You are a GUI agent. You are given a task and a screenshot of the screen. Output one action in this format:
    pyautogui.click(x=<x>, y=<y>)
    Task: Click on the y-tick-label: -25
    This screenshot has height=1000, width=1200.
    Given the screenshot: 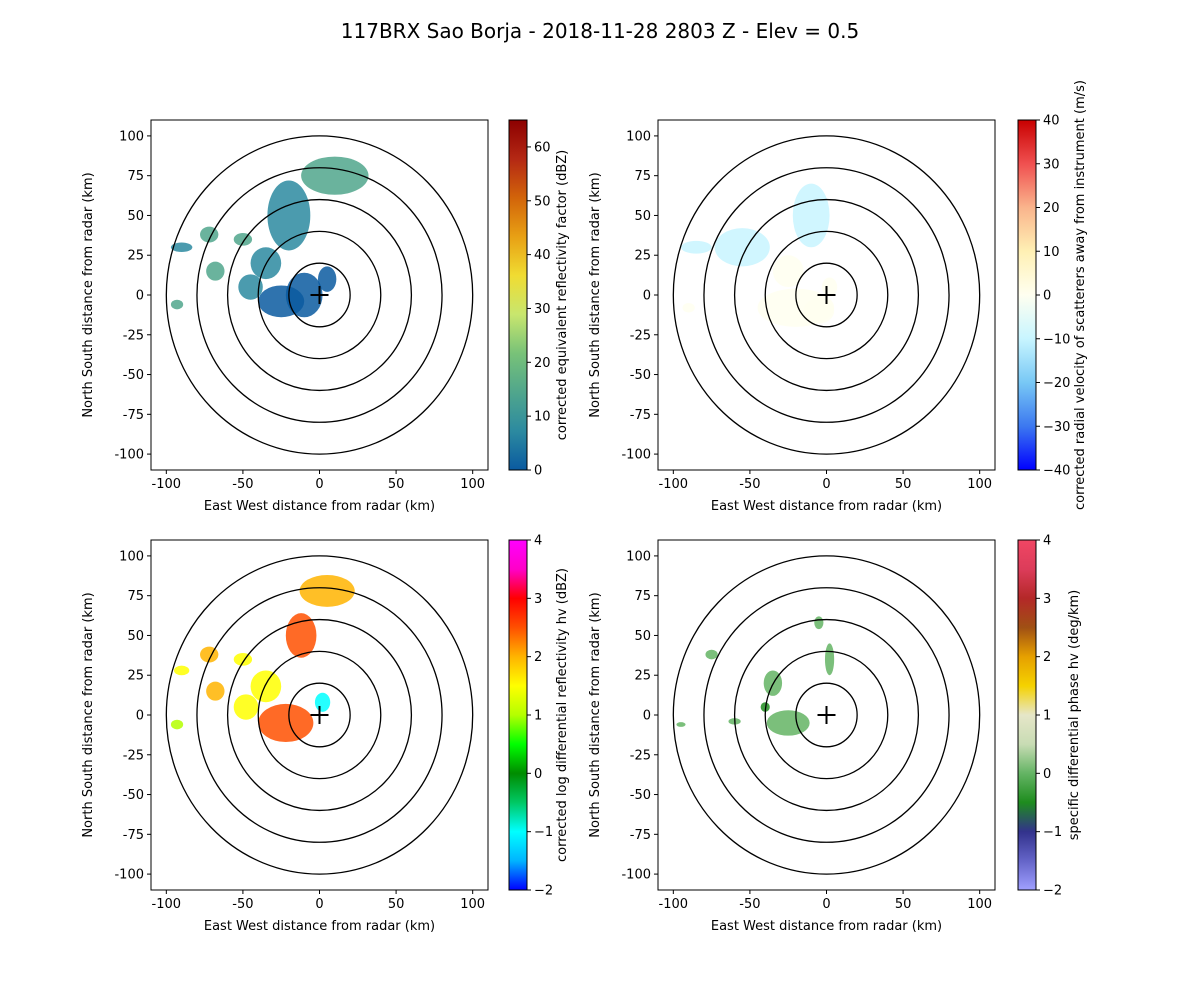 What is the action you would take?
    pyautogui.click(x=133, y=335)
    